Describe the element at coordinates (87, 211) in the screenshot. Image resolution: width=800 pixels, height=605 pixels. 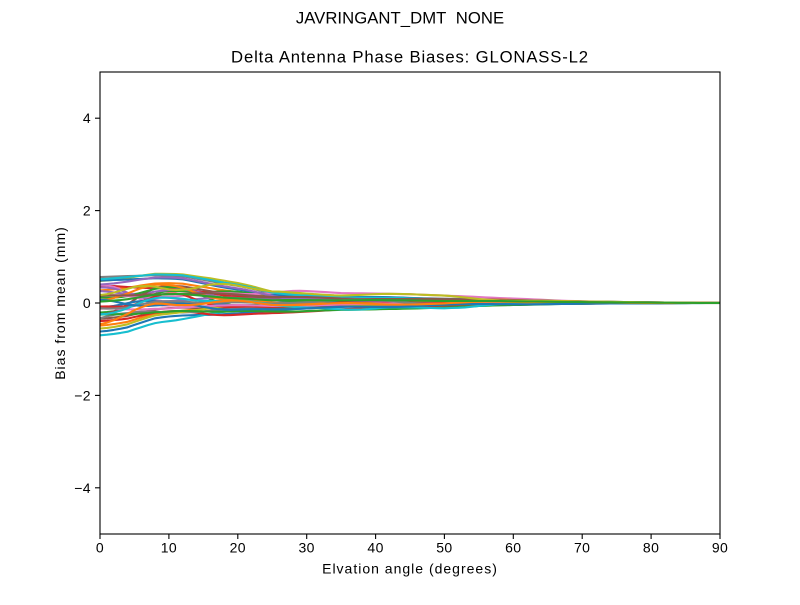
I see `svg-text: 2` at that location.